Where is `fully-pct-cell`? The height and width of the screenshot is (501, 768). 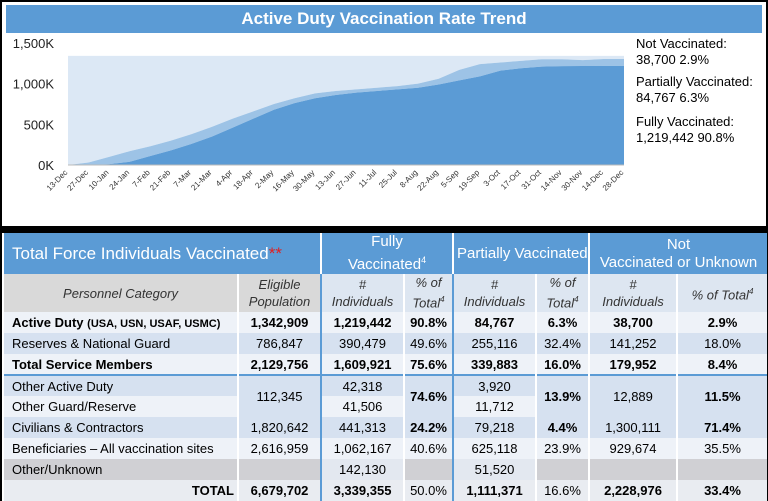
fully-pct-cell is located at coordinates (428, 469).